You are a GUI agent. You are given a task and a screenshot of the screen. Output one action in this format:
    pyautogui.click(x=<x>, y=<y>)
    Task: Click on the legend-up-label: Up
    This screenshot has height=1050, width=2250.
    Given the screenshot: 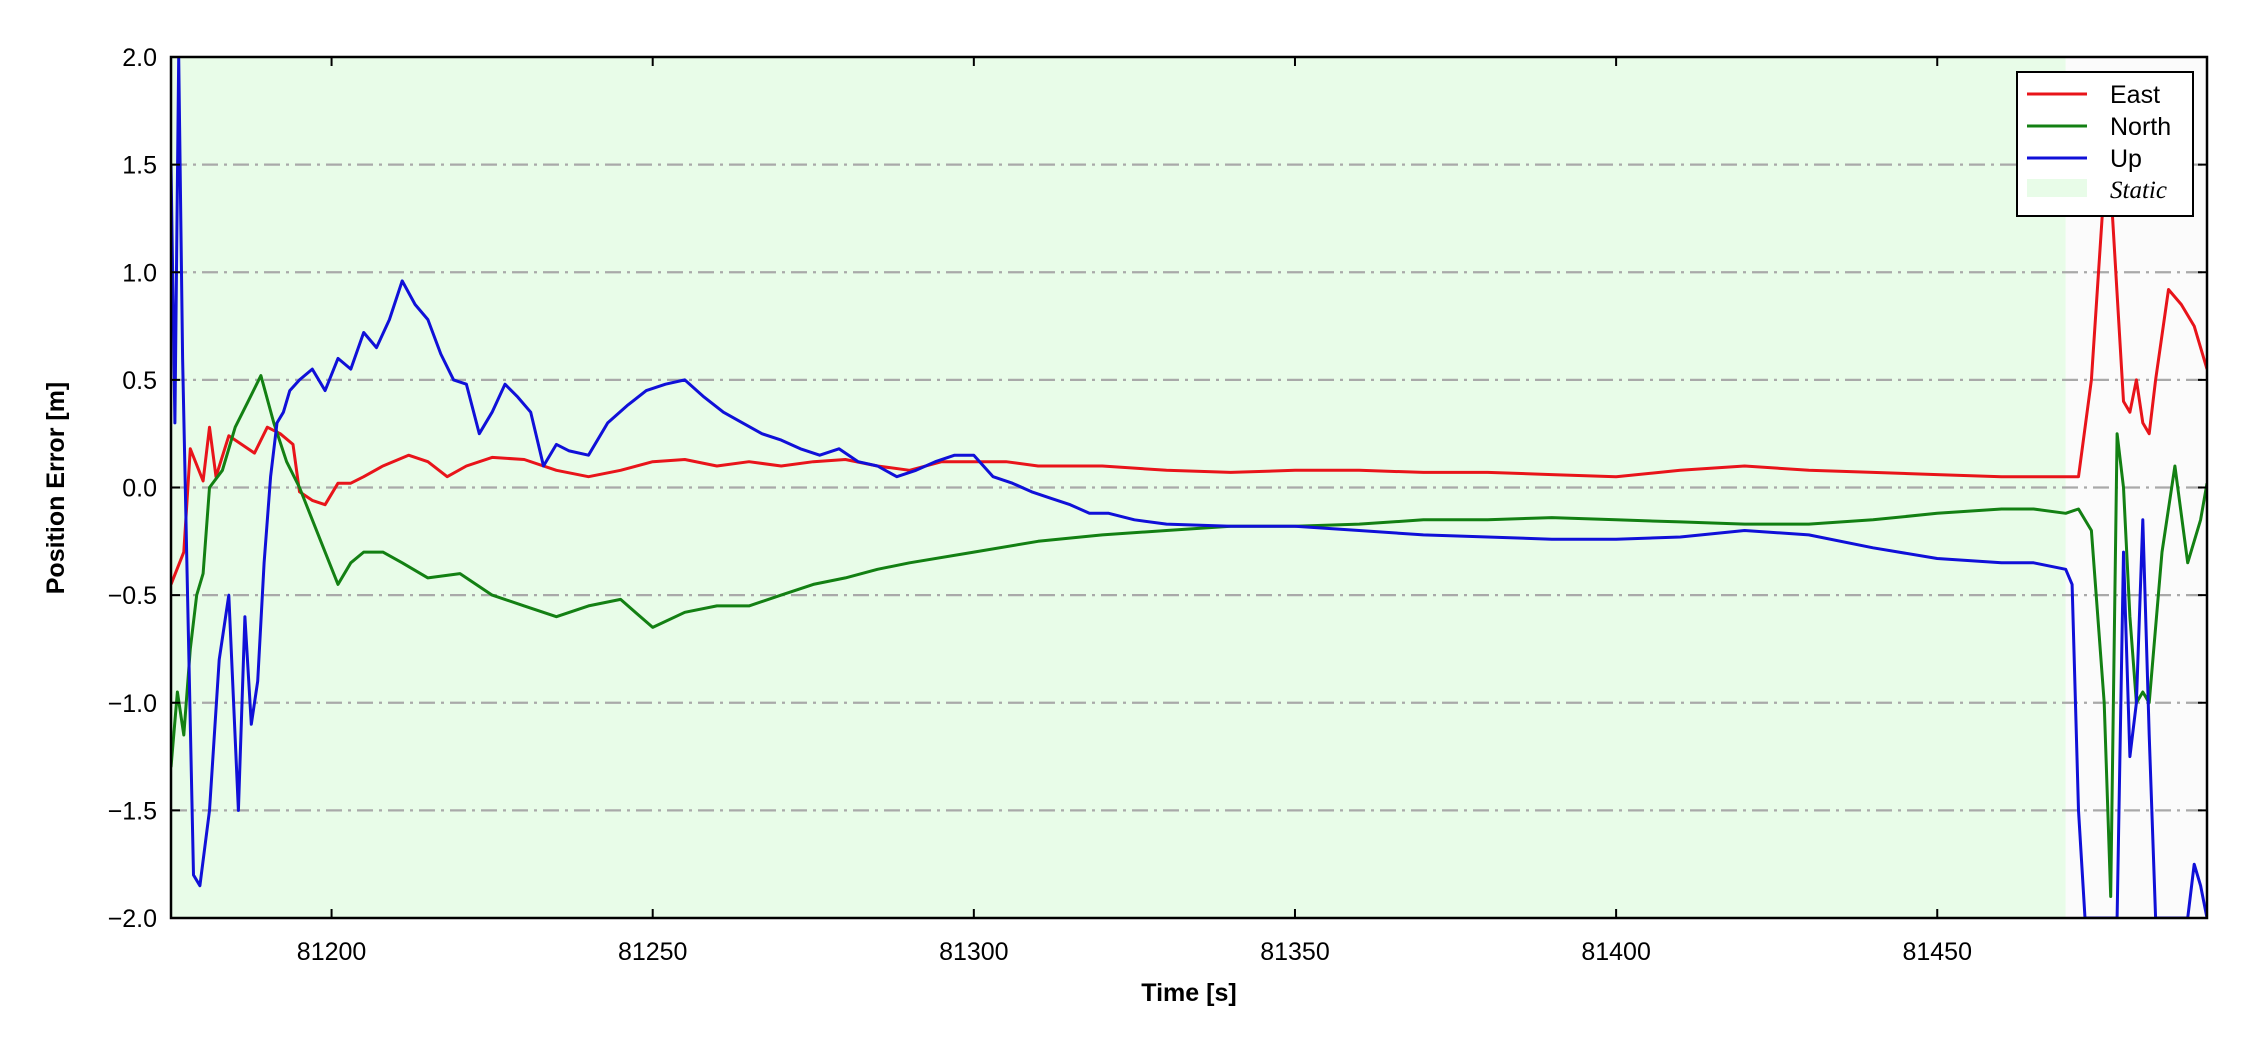 What is the action you would take?
    pyautogui.click(x=2126, y=159)
    